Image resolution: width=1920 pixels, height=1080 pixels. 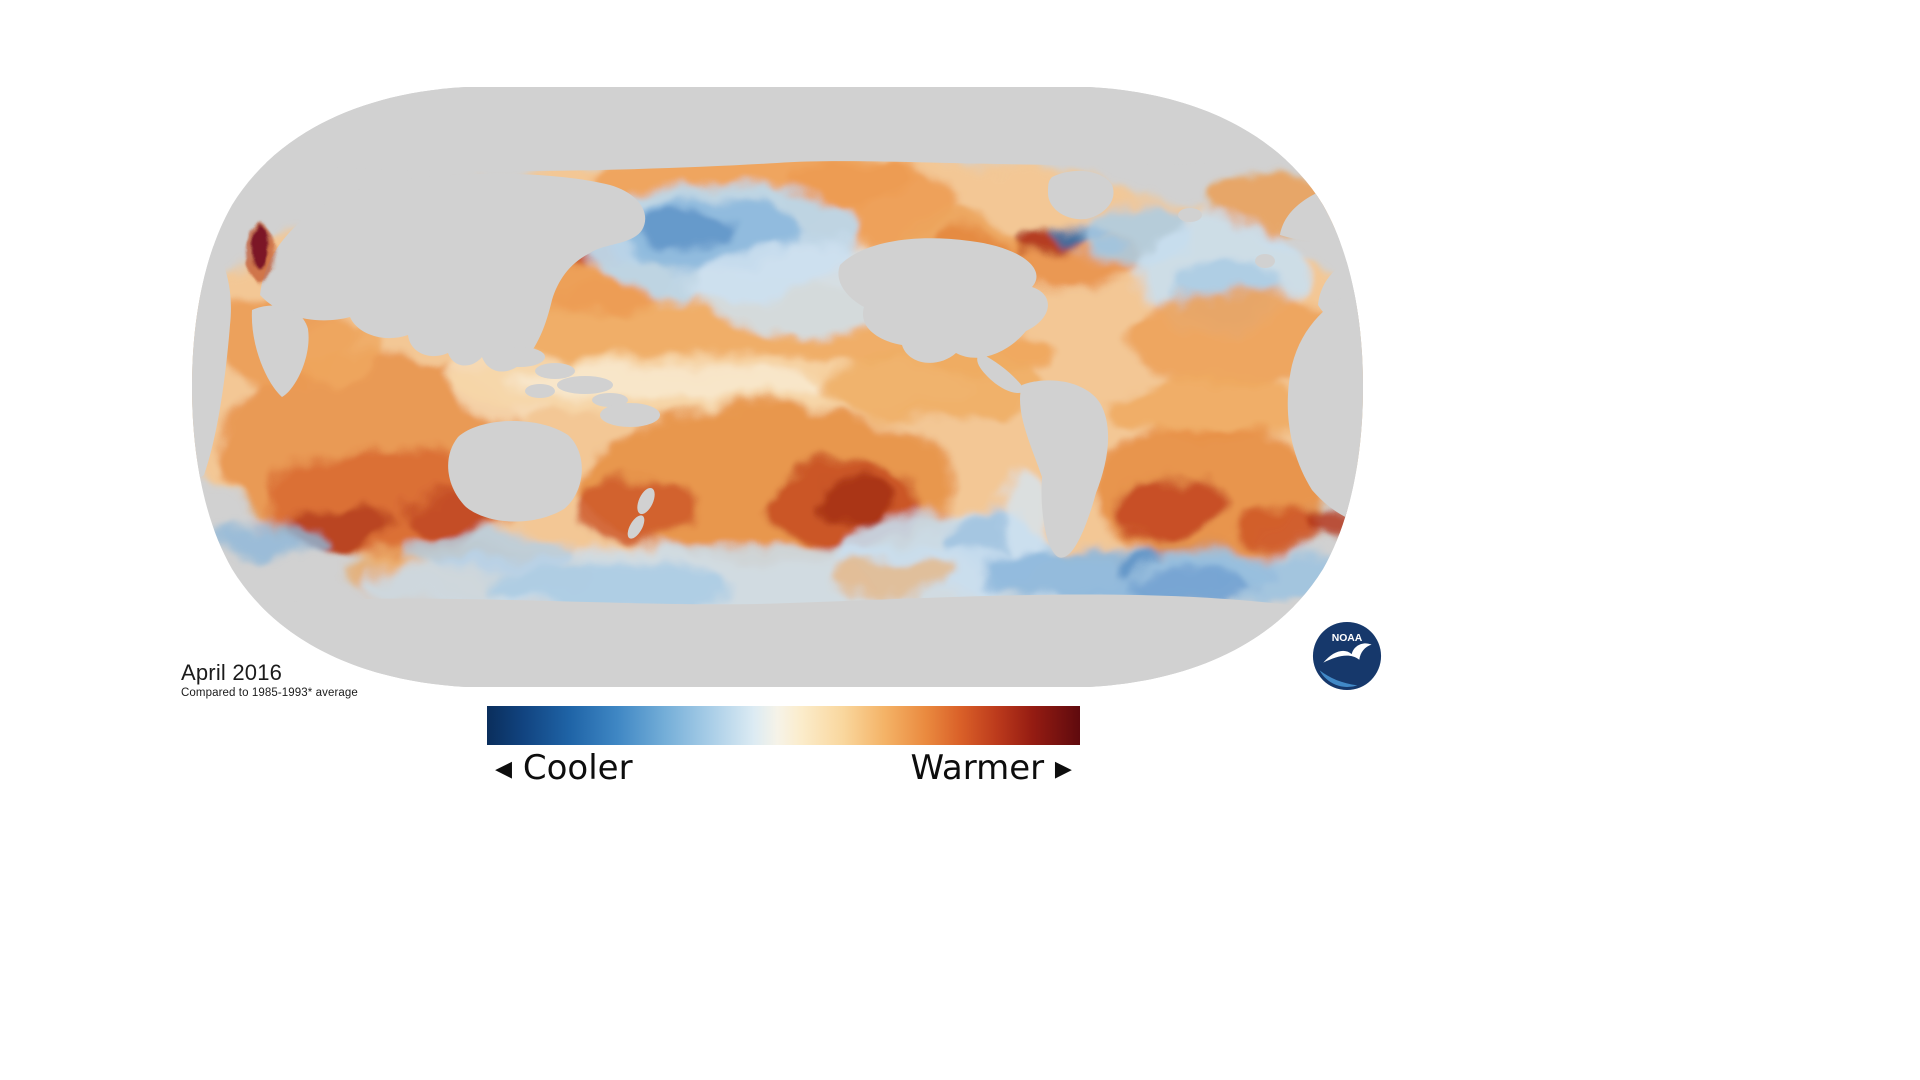 What do you see at coordinates (991, 768) in the screenshot?
I see `warmer-label: Warmer ▸` at bounding box center [991, 768].